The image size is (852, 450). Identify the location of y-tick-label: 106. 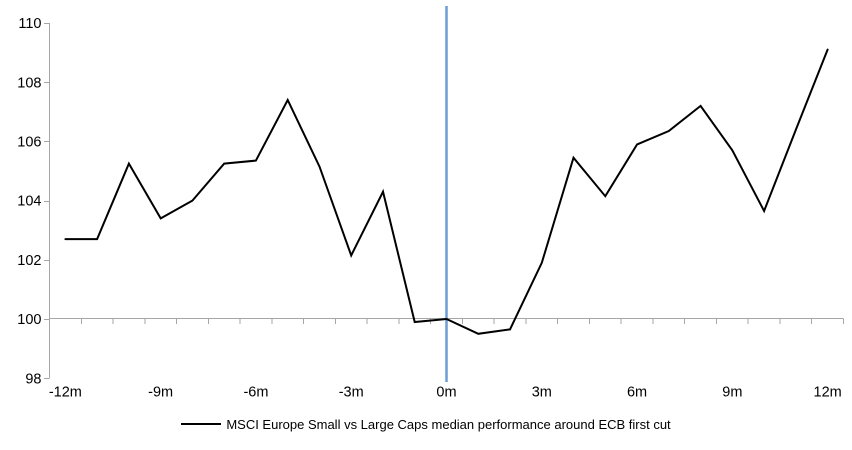
(29, 142).